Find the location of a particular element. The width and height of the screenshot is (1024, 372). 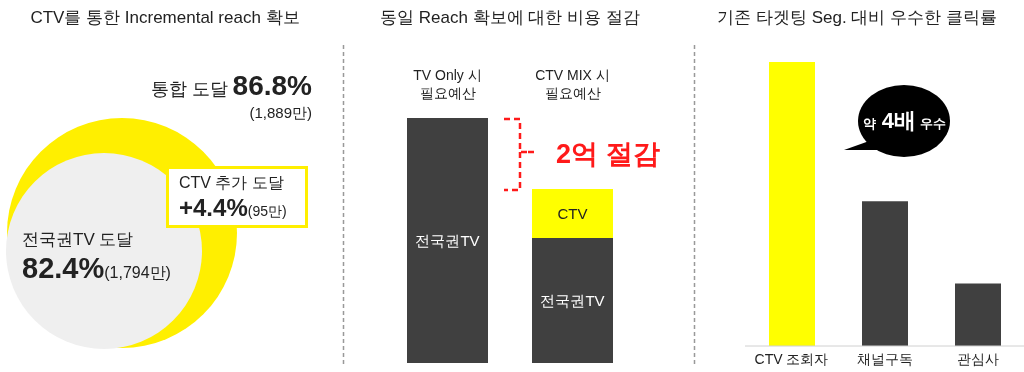

text: 86.8% is located at coordinates (272, 85).